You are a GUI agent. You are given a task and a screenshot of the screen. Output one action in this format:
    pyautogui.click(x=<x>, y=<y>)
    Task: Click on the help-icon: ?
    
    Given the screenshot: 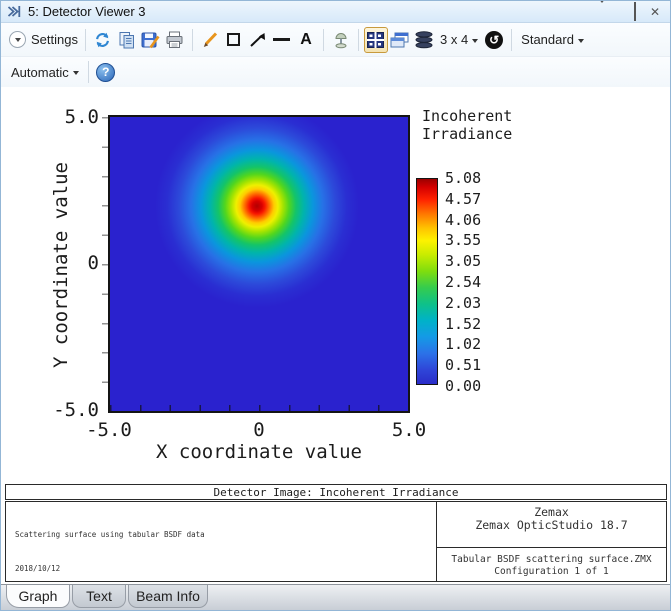 What is the action you would take?
    pyautogui.click(x=106, y=72)
    